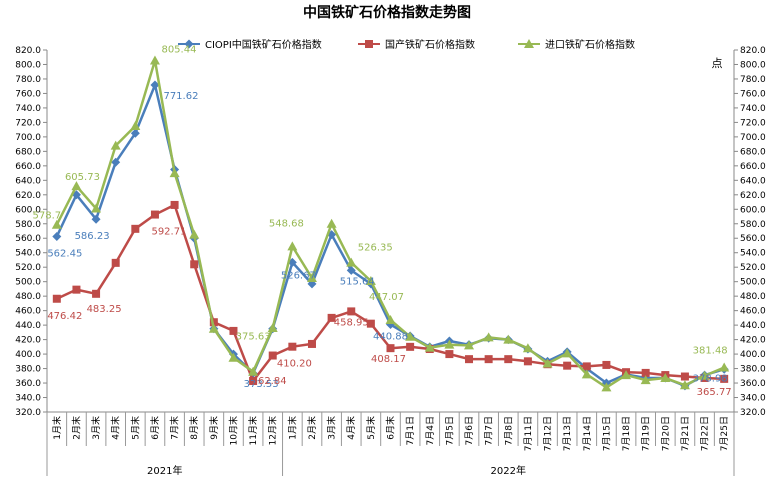  What do you see at coordinates (685, 433) in the screenshot?
I see `x-tick-label: 7月21日` at bounding box center [685, 433].